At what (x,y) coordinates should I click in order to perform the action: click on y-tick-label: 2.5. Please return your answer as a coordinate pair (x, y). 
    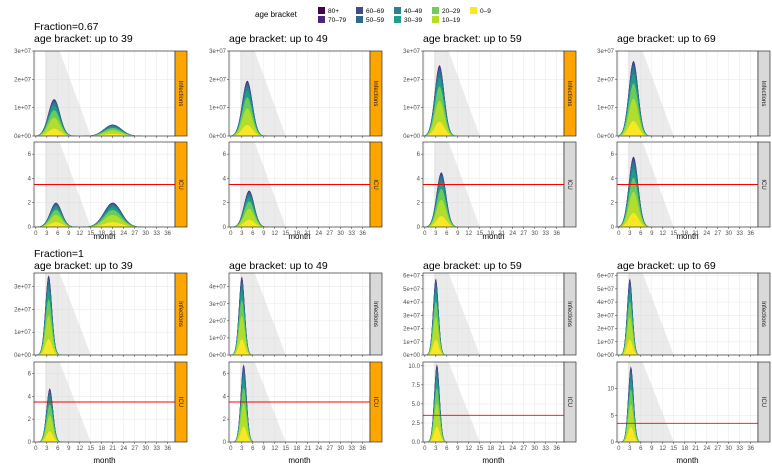
    Looking at the image, I should click on (416, 424).